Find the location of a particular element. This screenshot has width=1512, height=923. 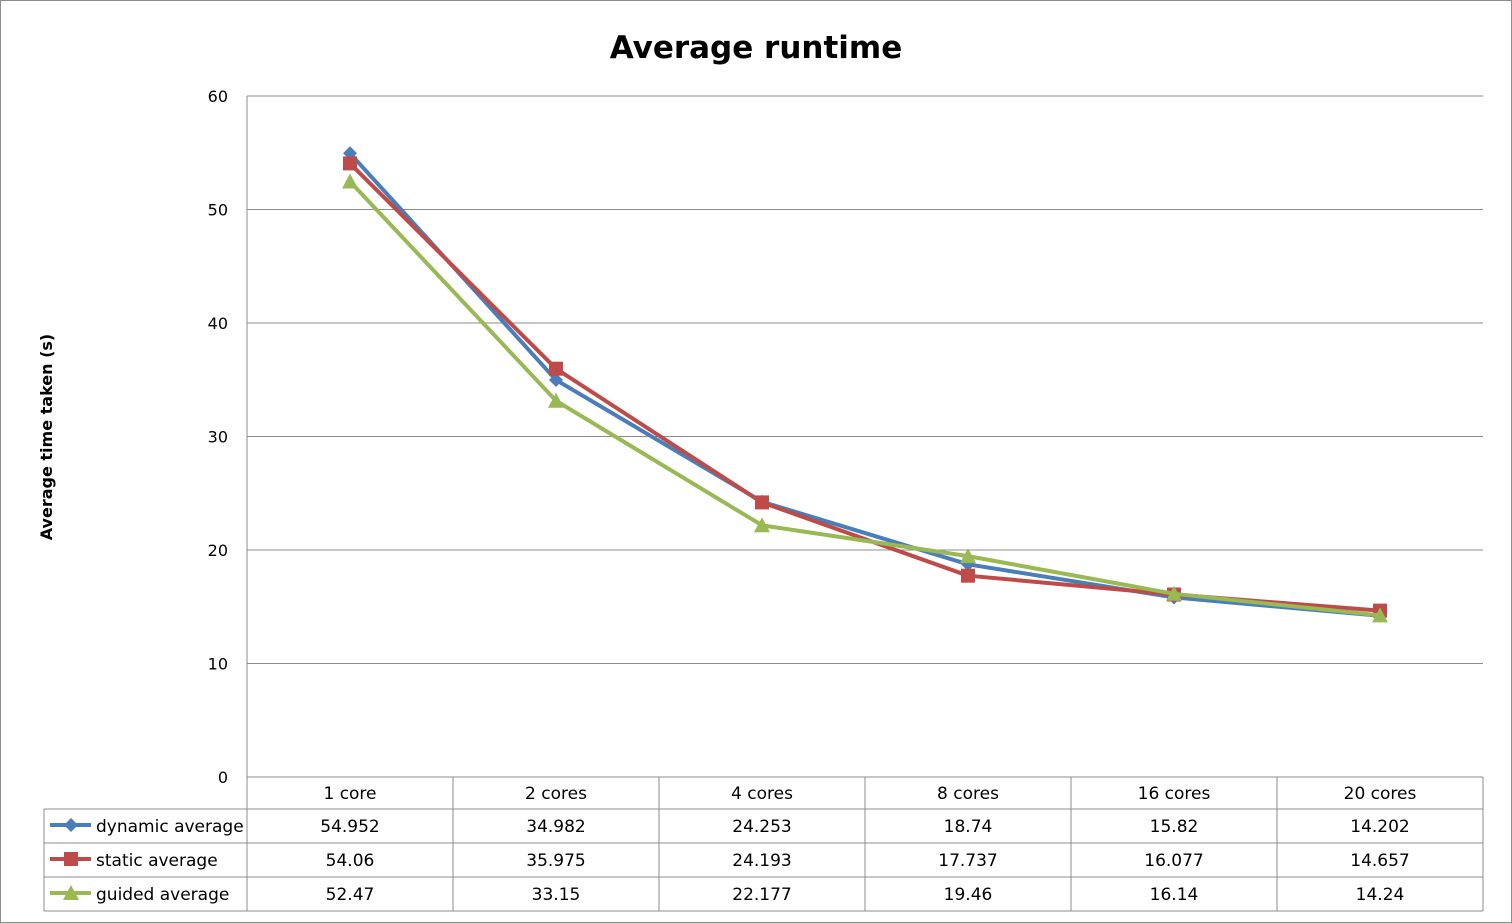

table-value: 35.975 is located at coordinates (555, 861).